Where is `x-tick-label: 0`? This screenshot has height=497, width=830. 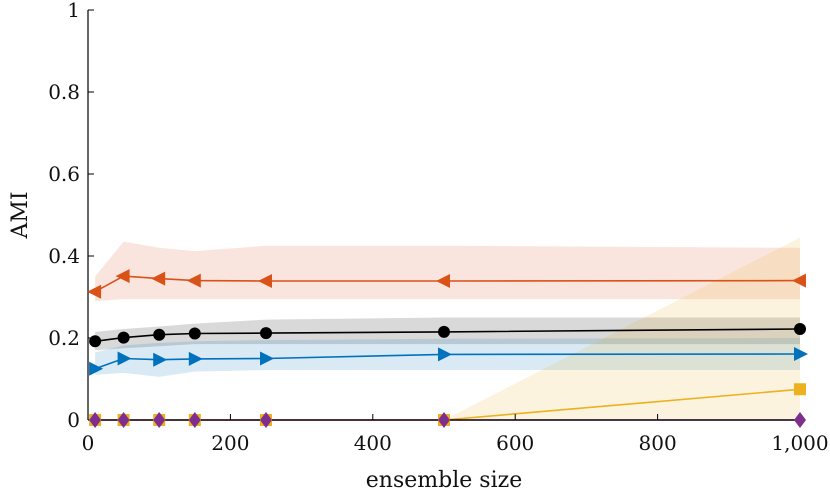
x-tick-label: 0 is located at coordinates (88, 443).